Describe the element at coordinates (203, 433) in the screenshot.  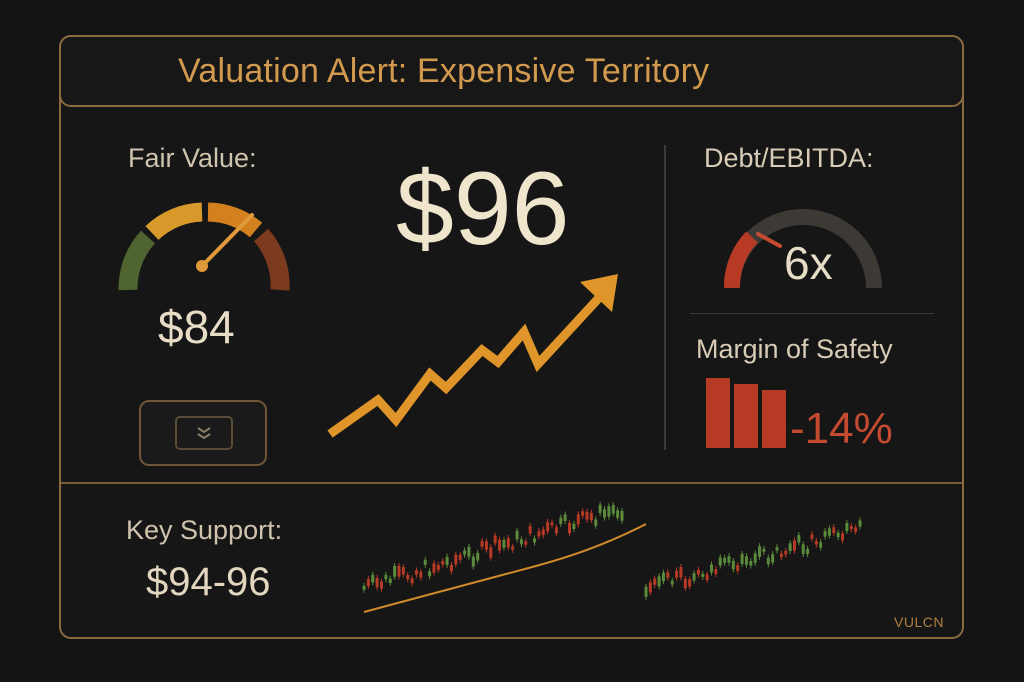
I see `collapse-button` at that location.